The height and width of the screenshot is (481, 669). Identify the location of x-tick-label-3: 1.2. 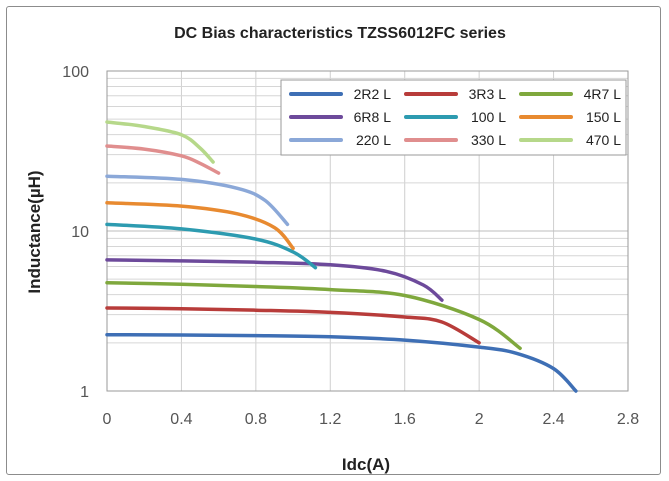
(330, 419).